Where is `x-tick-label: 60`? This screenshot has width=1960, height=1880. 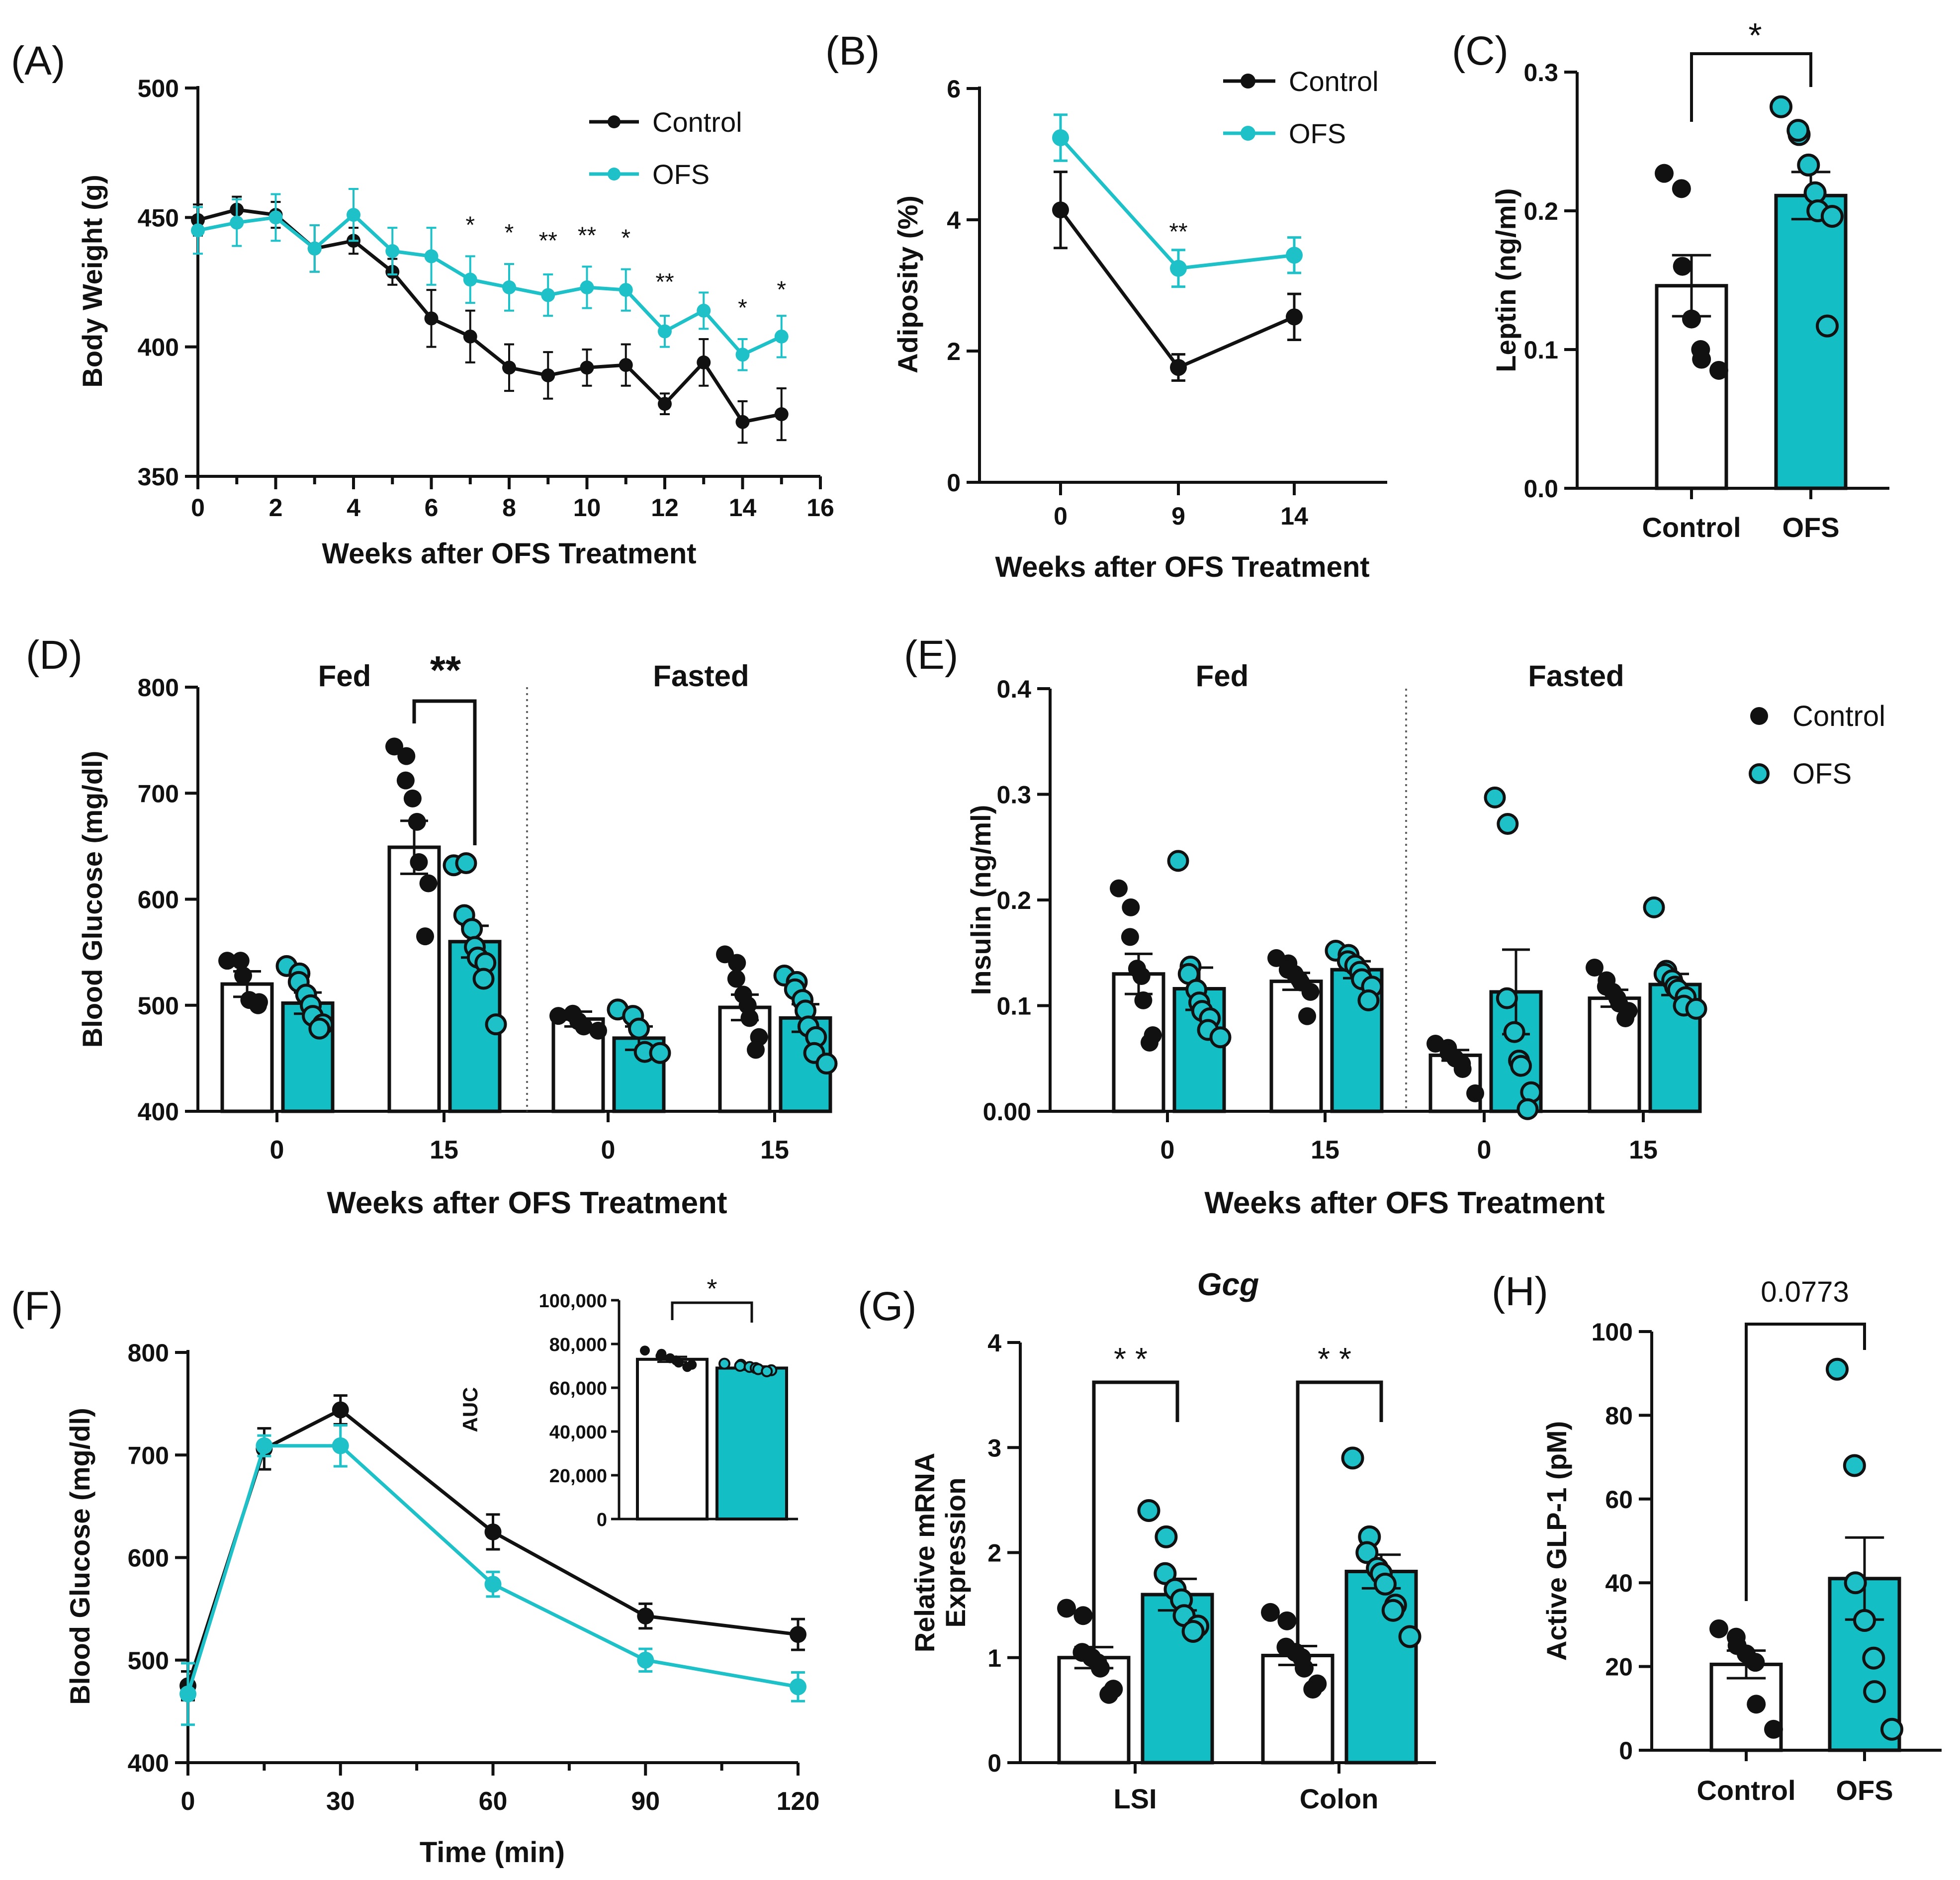 x-tick-label: 60 is located at coordinates (493, 1802).